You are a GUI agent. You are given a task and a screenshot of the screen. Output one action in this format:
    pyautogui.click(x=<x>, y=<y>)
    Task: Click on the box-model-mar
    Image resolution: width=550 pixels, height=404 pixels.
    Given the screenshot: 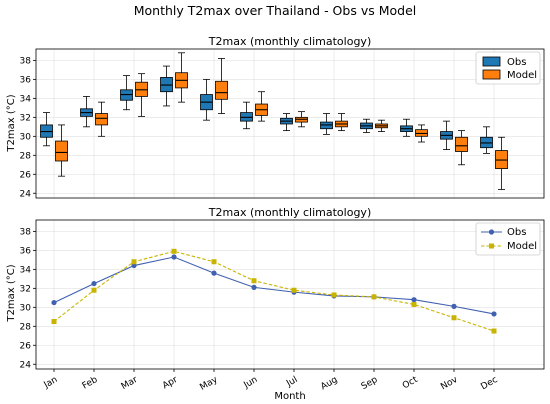 What is the action you would take?
    pyautogui.click(x=141, y=95)
    